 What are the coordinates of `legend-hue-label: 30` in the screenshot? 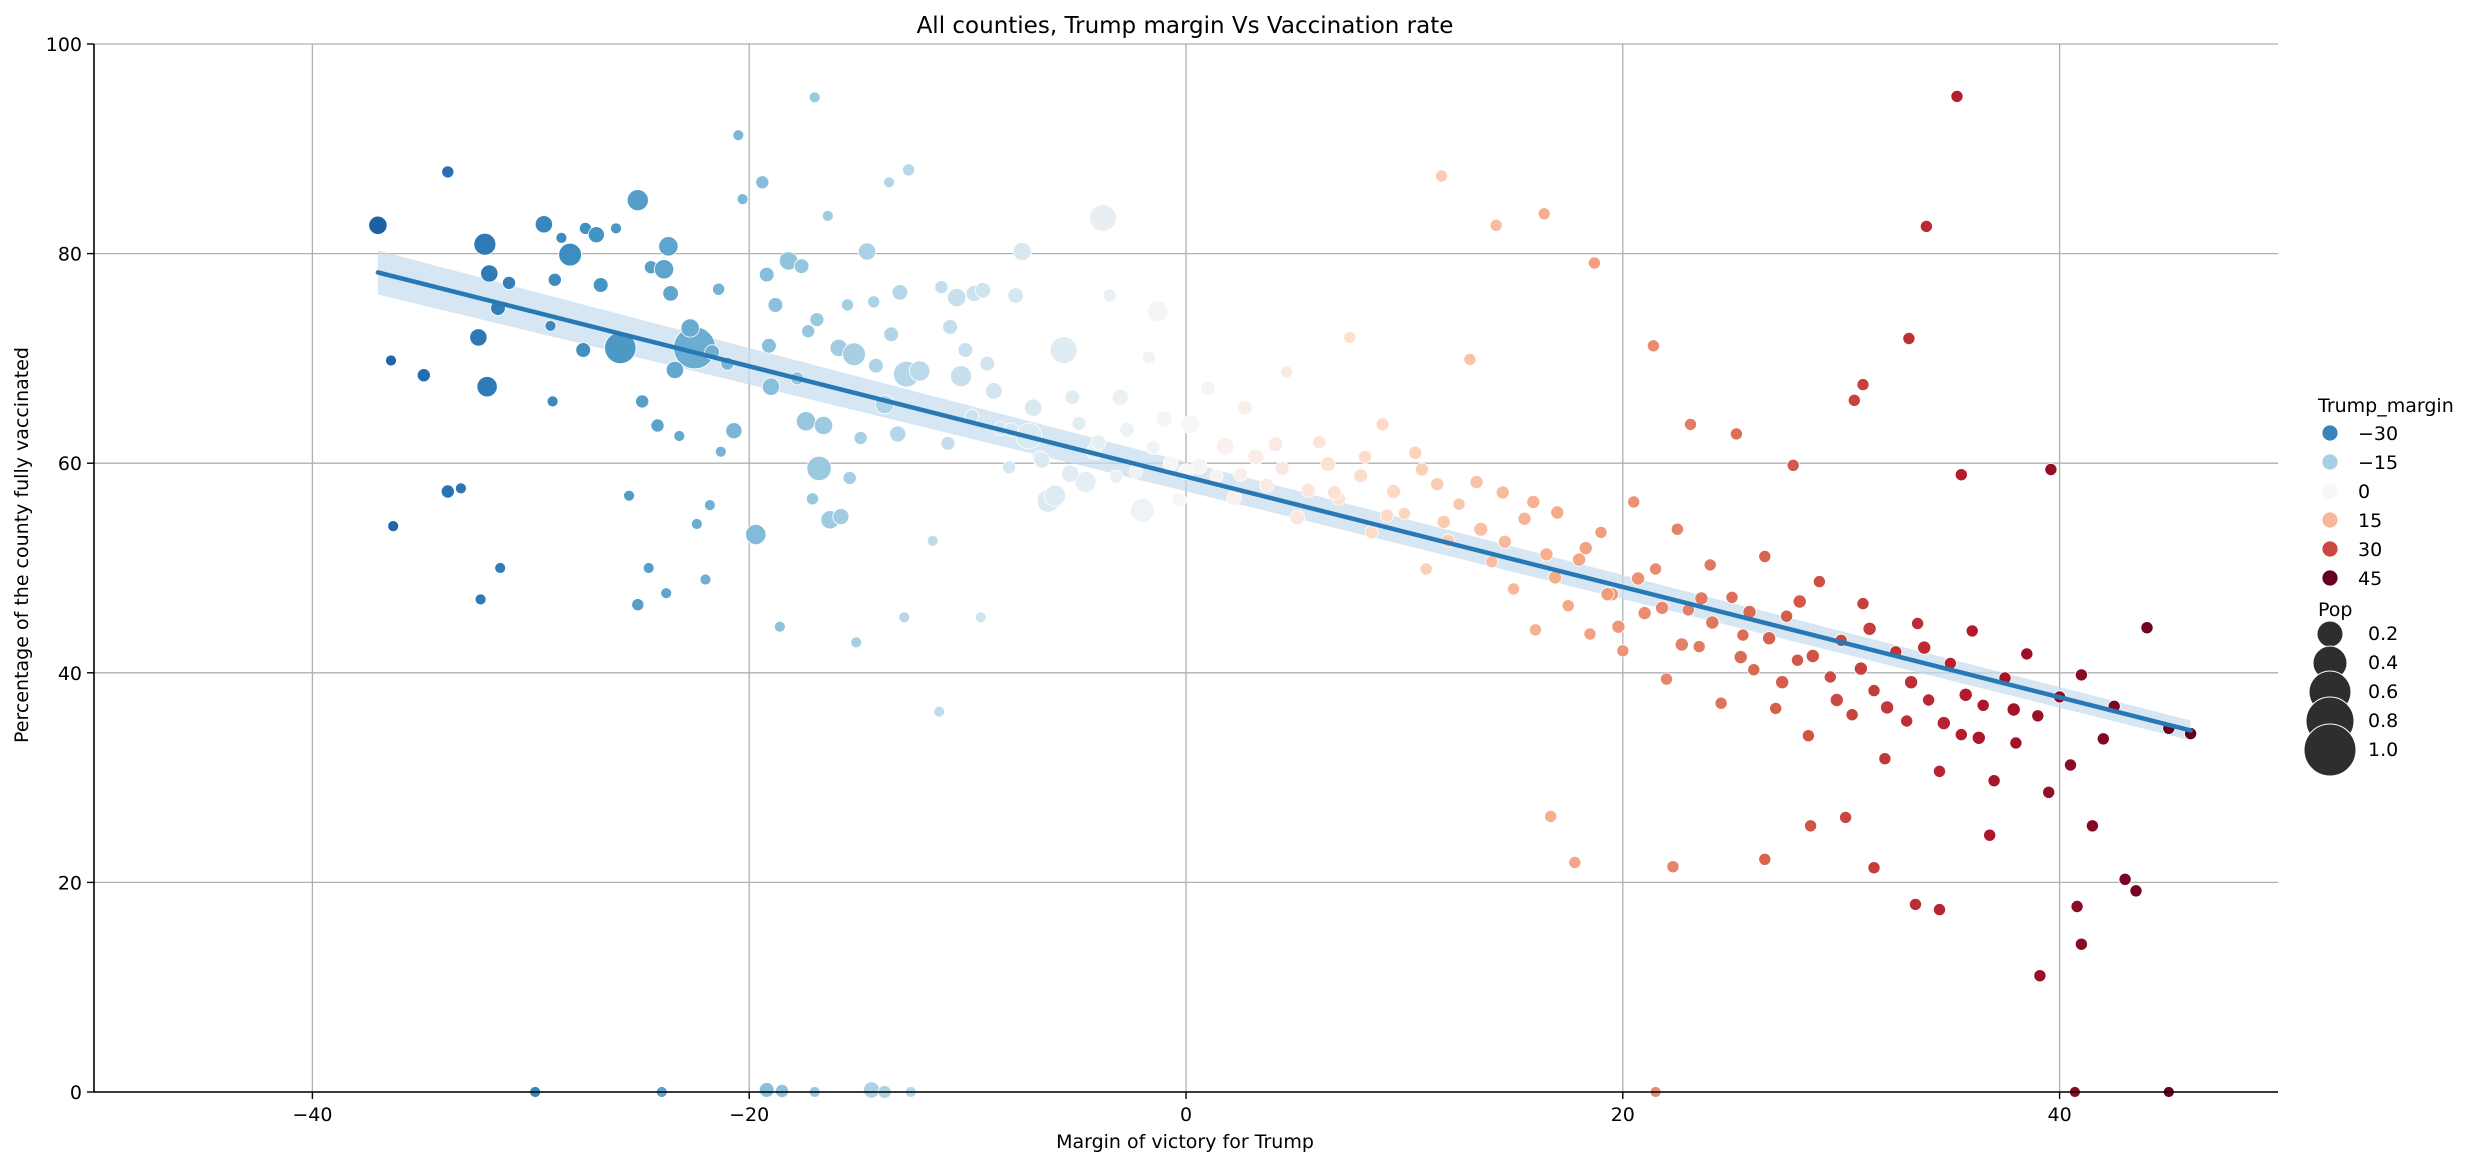 It's located at (2370, 550).